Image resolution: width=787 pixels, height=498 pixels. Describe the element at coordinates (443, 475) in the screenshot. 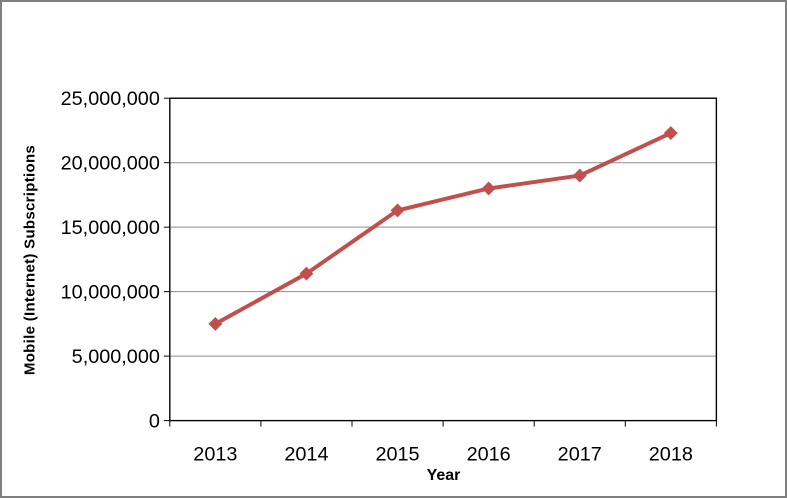

I see `x-axis-title: Year` at that location.